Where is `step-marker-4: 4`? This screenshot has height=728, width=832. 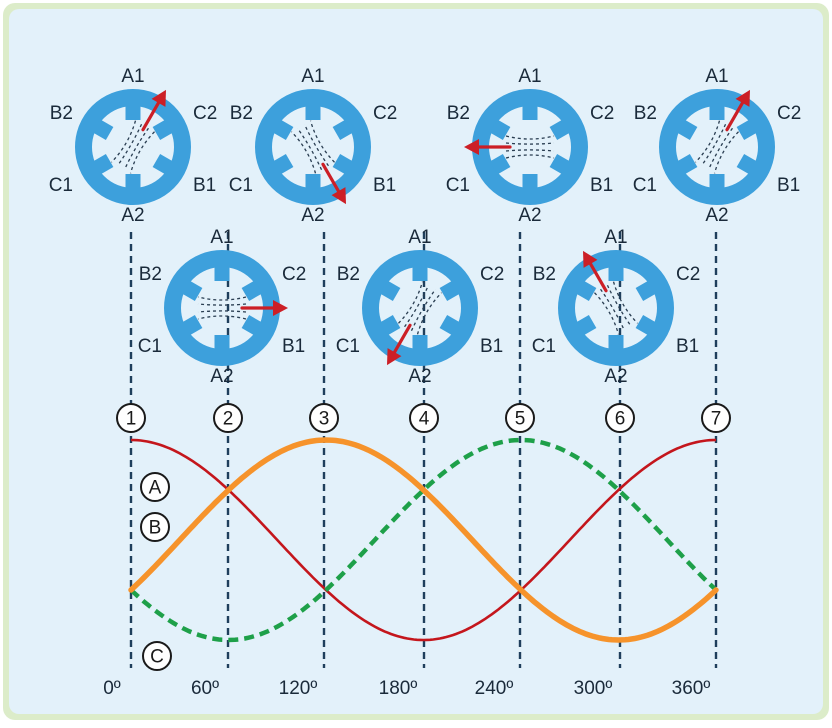
step-marker-4: 4 is located at coordinates (424, 418).